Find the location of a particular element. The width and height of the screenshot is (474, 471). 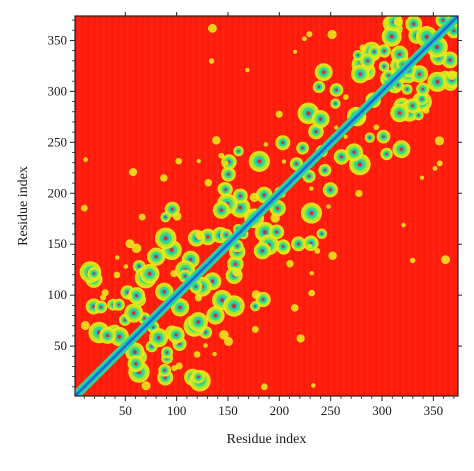

y-tick-label: 150 is located at coordinates (58, 243).